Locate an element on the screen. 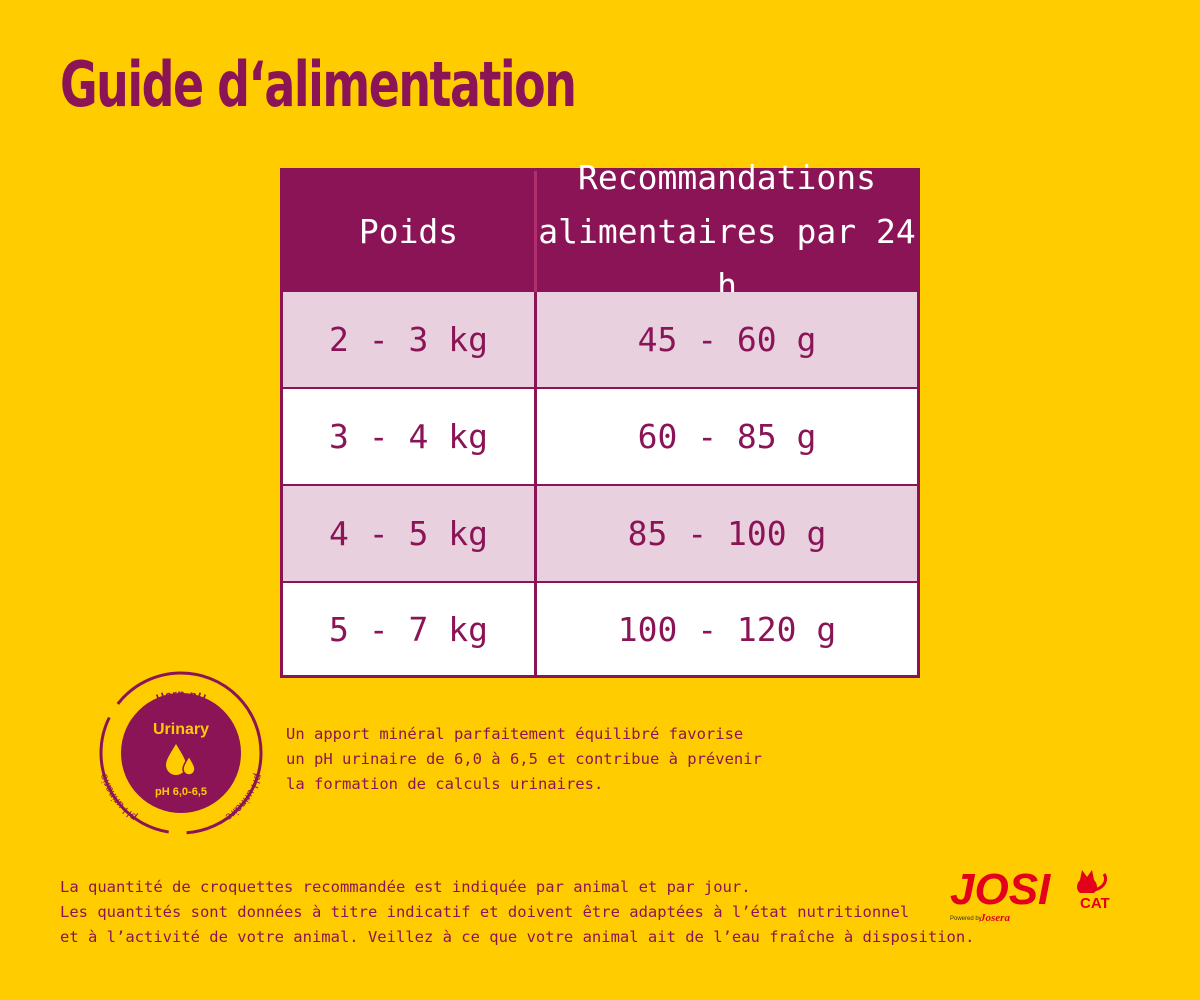 The height and width of the screenshot is (1000, 1200). table-row-weight: 2 - 3 kg is located at coordinates (410, 340).